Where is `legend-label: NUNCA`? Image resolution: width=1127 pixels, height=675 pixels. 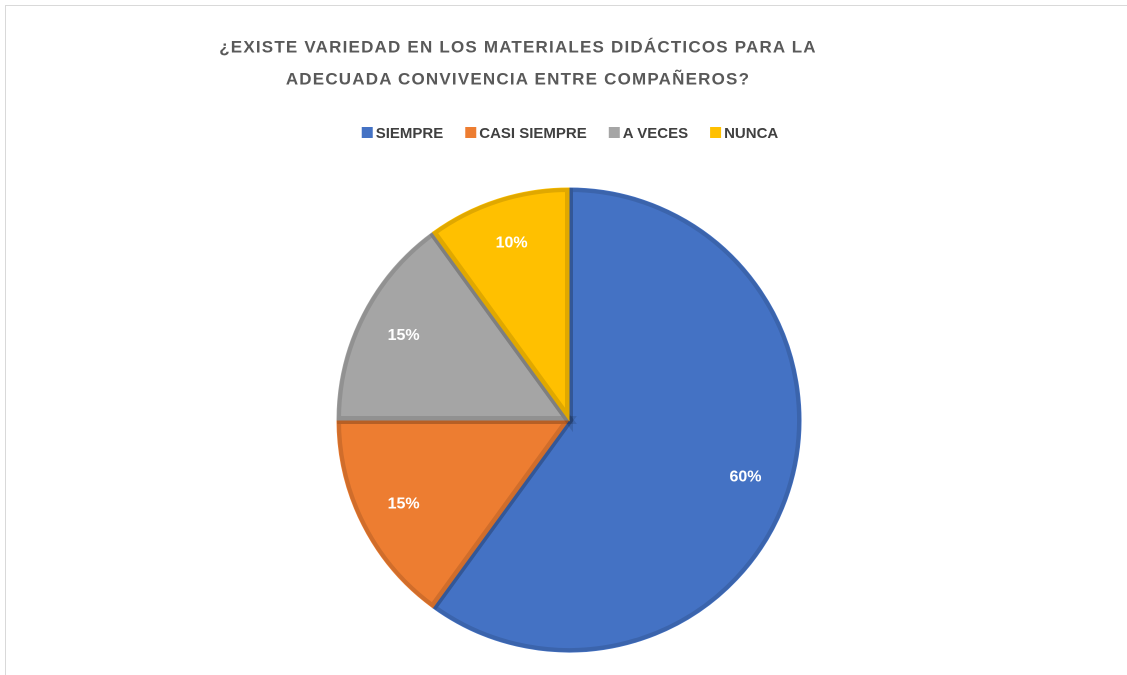 legend-label: NUNCA is located at coordinates (751, 133).